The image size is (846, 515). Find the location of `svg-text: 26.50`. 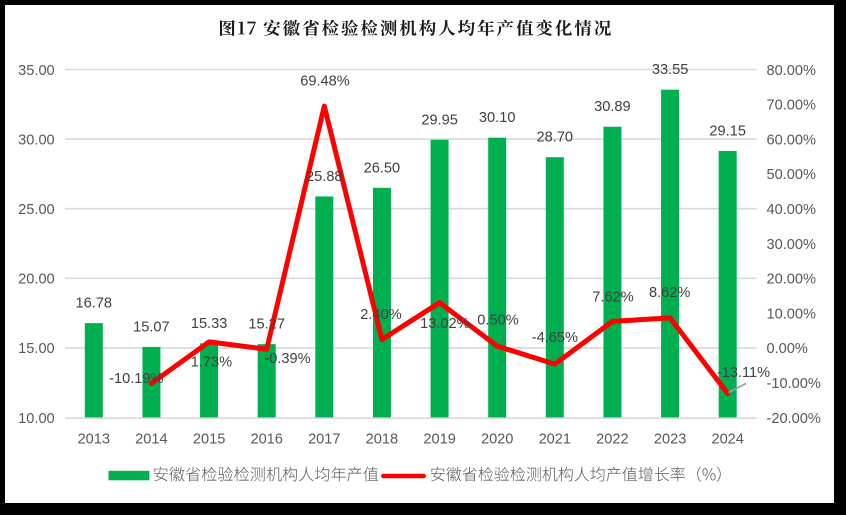

svg-text: 26.50 is located at coordinates (382, 168).